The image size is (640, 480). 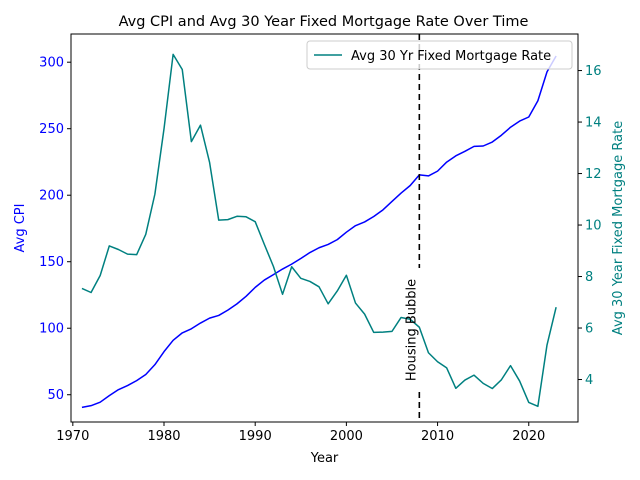 What do you see at coordinates (589, 380) in the screenshot?
I see `right-tick-label-4: 4` at bounding box center [589, 380].